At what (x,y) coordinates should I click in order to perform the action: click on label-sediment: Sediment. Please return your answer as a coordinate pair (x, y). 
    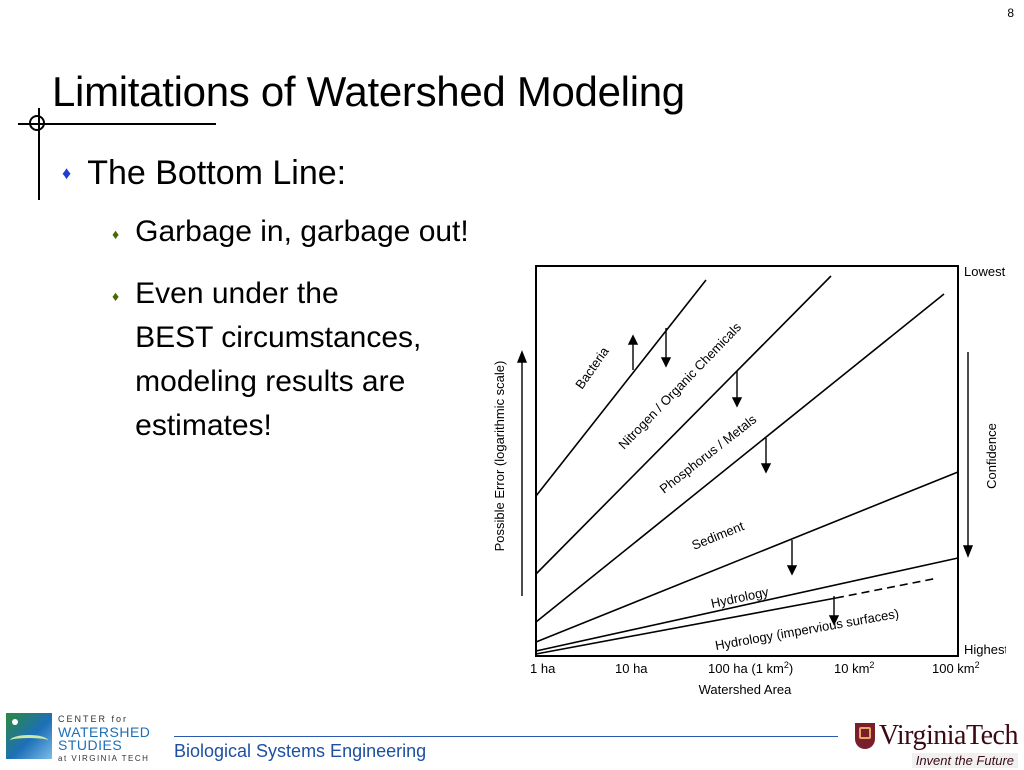
    Looking at the image, I should click on (718, 535).